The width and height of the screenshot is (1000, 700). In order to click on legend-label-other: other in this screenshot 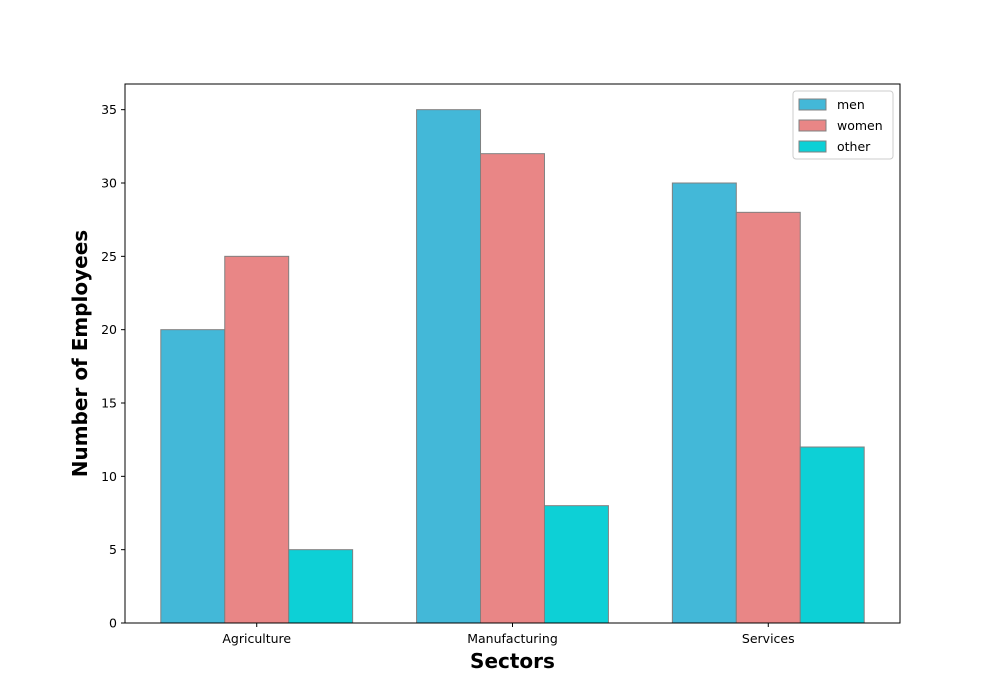, I will do `click(854, 146)`.